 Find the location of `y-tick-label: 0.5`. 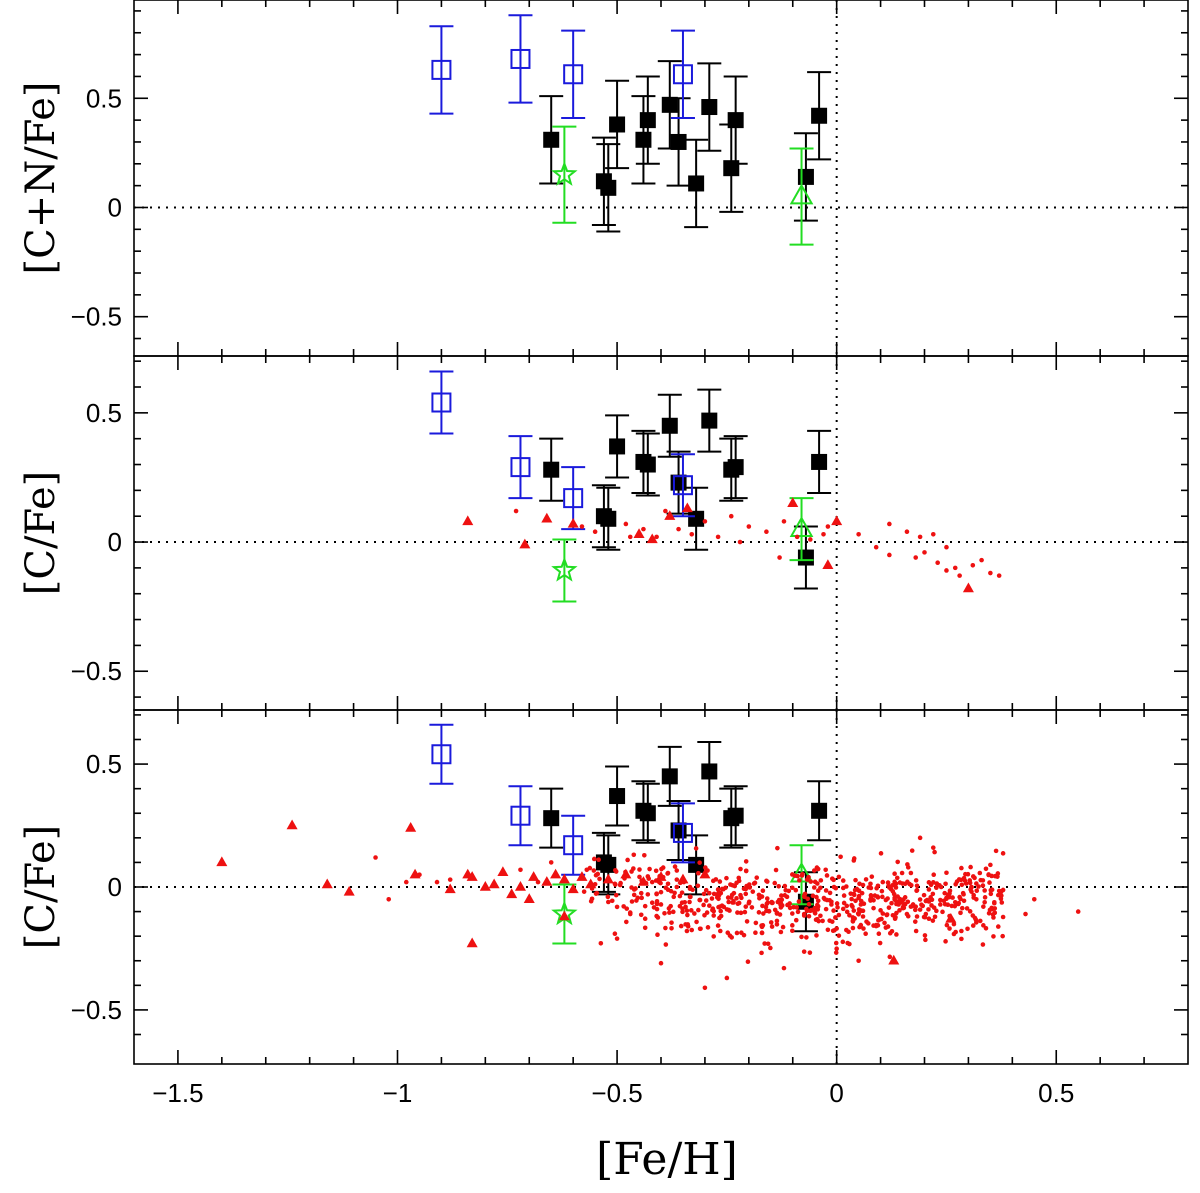

y-tick-label: 0.5 is located at coordinates (104, 764).